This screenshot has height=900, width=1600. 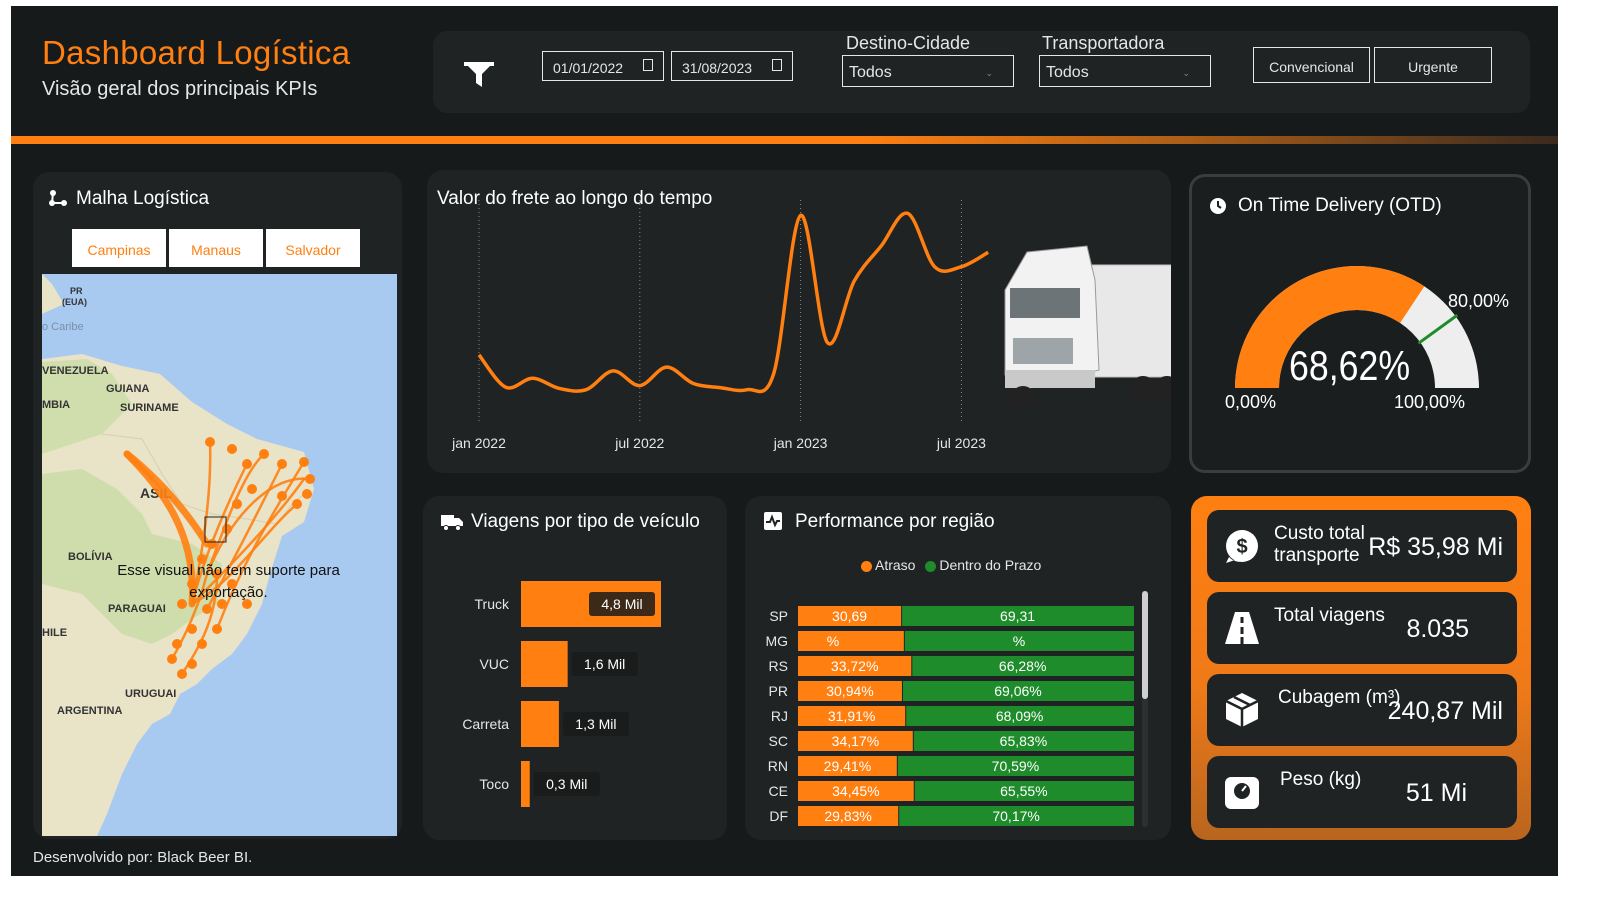 What do you see at coordinates (241, 558) in the screenshot?
I see `map-points` at bounding box center [241, 558].